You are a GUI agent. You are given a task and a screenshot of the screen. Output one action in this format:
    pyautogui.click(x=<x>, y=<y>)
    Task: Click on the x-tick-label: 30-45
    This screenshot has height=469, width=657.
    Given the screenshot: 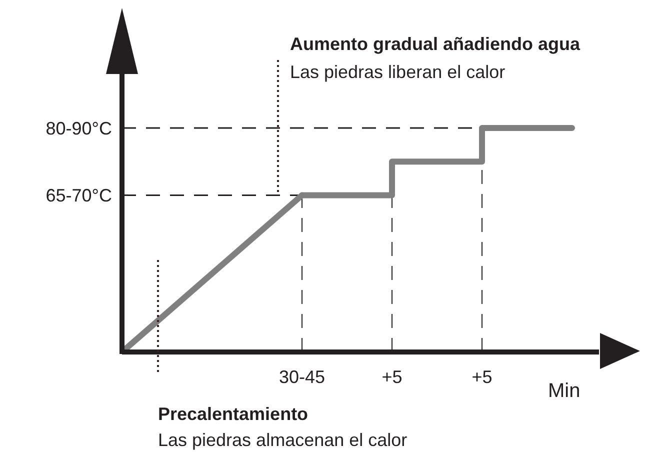 What is the action you would take?
    pyautogui.click(x=302, y=376)
    